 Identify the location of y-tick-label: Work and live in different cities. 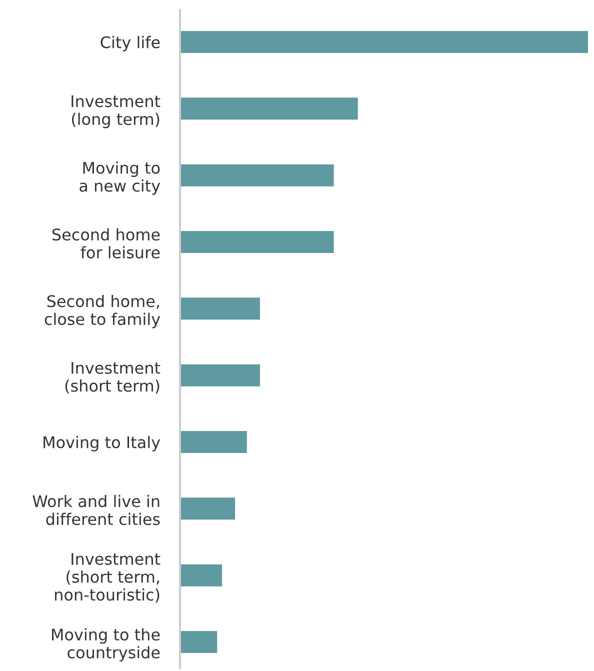
(96, 510).